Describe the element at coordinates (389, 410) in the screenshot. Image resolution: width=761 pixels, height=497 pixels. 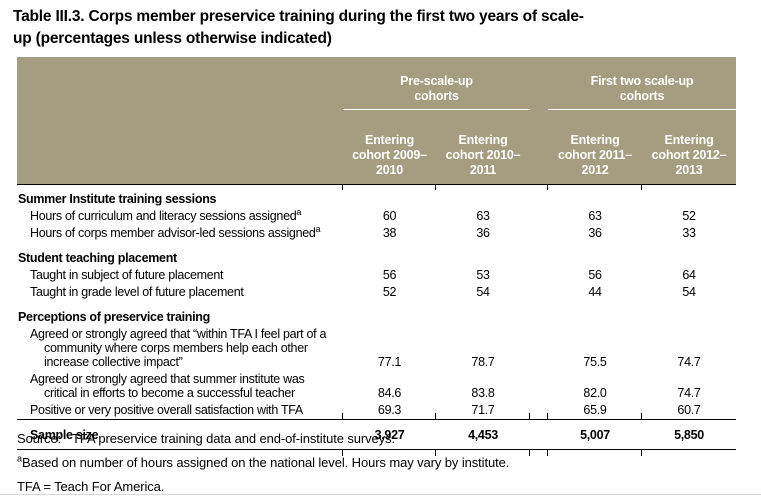
I see `value-cell: 69.3` at that location.